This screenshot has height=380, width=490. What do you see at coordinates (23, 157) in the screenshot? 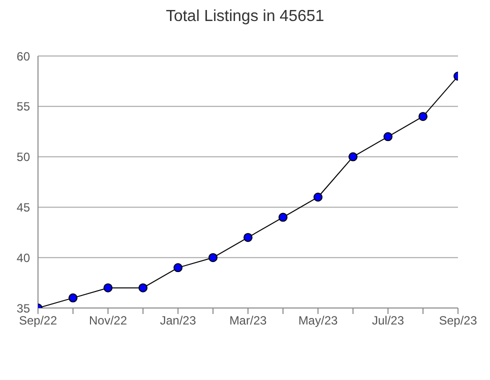
I see `y-tick-label: 50` at bounding box center [23, 157].